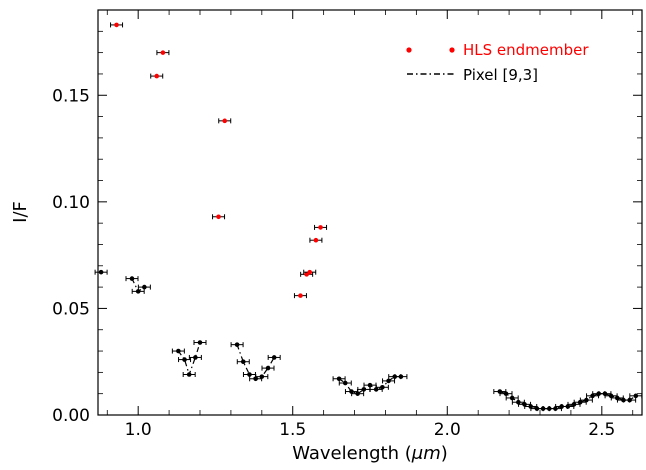 The height and width of the screenshot is (470, 646). What do you see at coordinates (601, 430) in the screenshot?
I see `x-tick-label: 2.5` at bounding box center [601, 430].